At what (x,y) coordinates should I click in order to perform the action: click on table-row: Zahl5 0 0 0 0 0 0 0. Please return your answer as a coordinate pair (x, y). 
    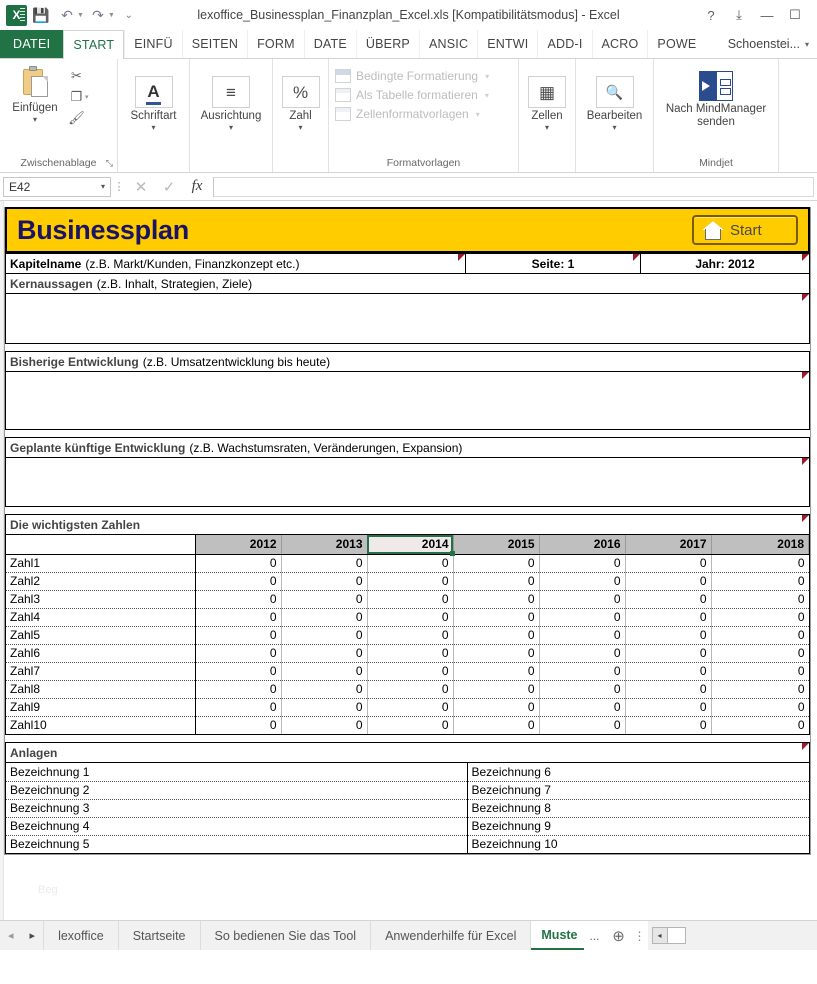
    Looking at the image, I should click on (407, 635).